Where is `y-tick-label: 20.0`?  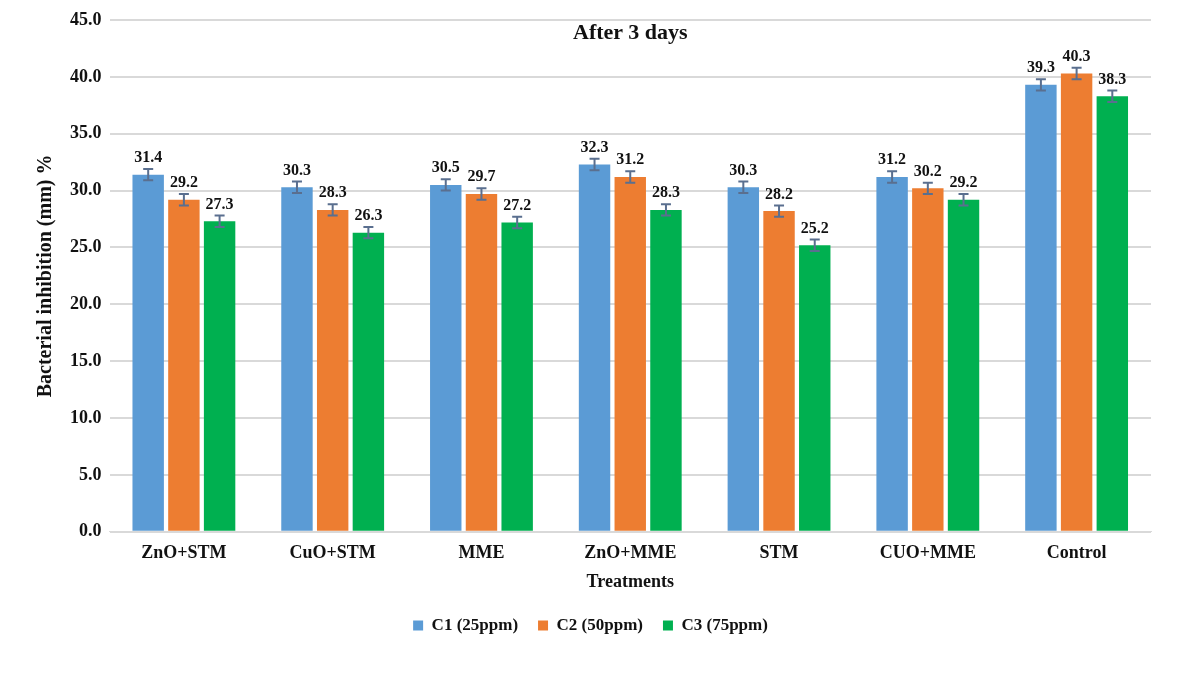 y-tick-label: 20.0 is located at coordinates (86, 302).